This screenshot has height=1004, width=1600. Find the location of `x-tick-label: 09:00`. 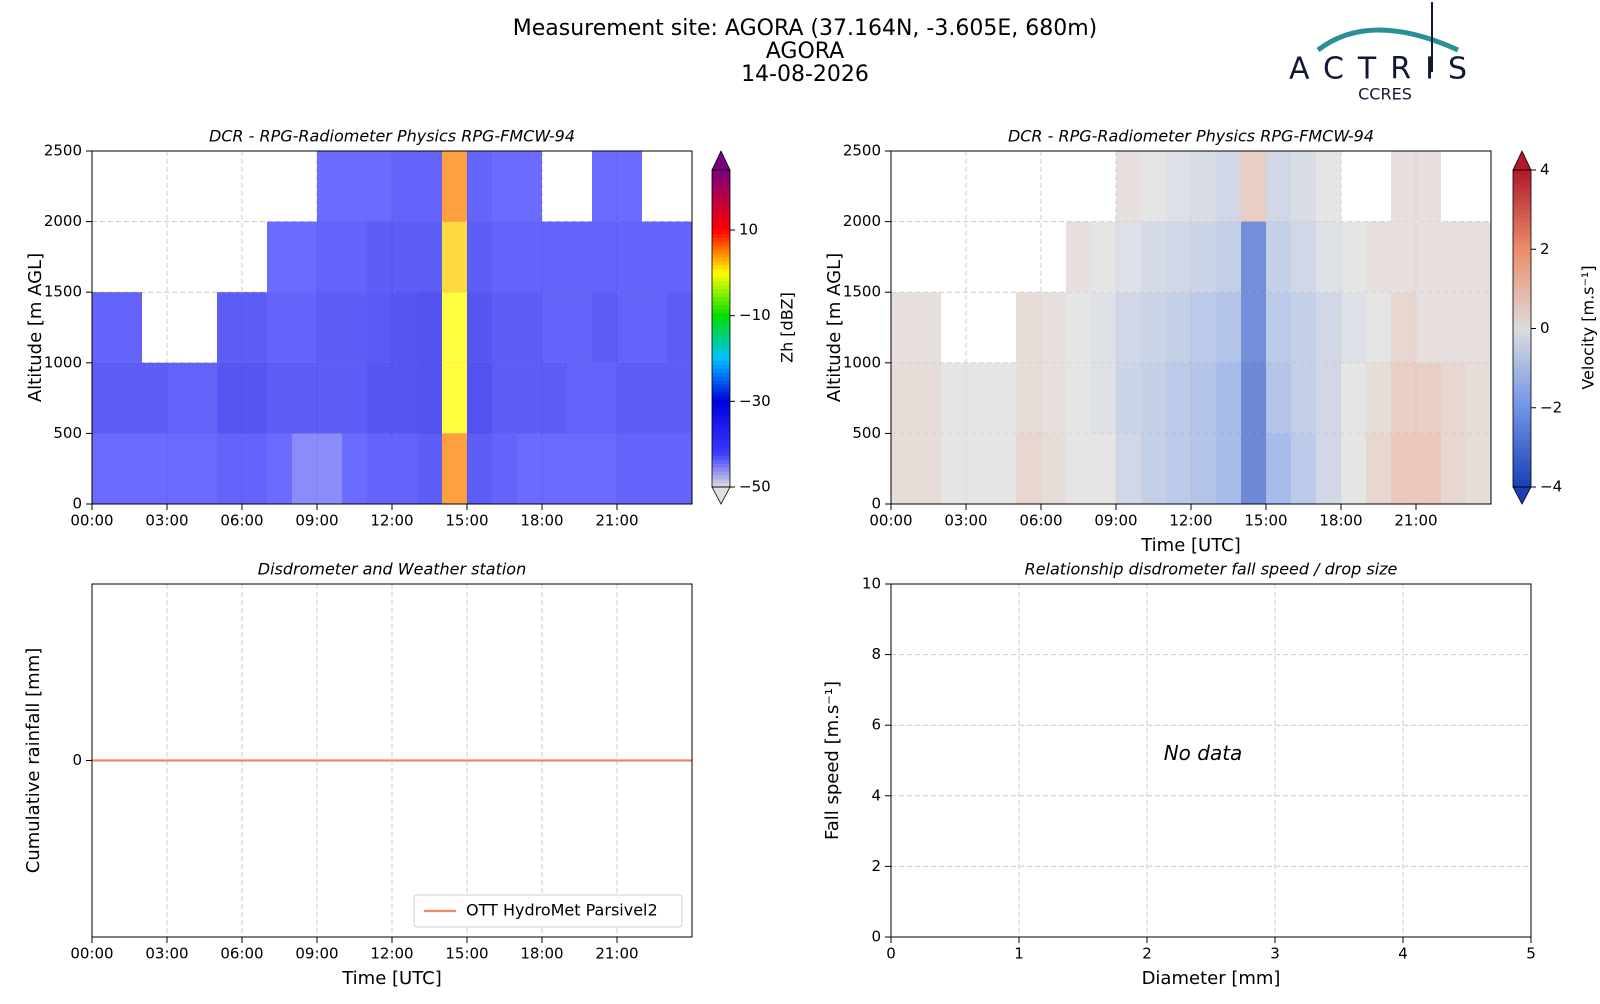

x-tick-label: 09:00 is located at coordinates (316, 954).